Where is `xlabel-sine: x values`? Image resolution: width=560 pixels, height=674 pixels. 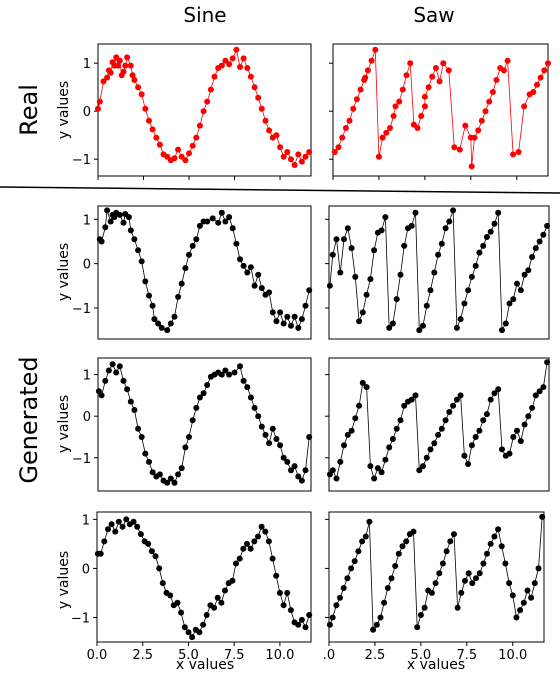
xlabel-sine: x values is located at coordinates (205, 665).